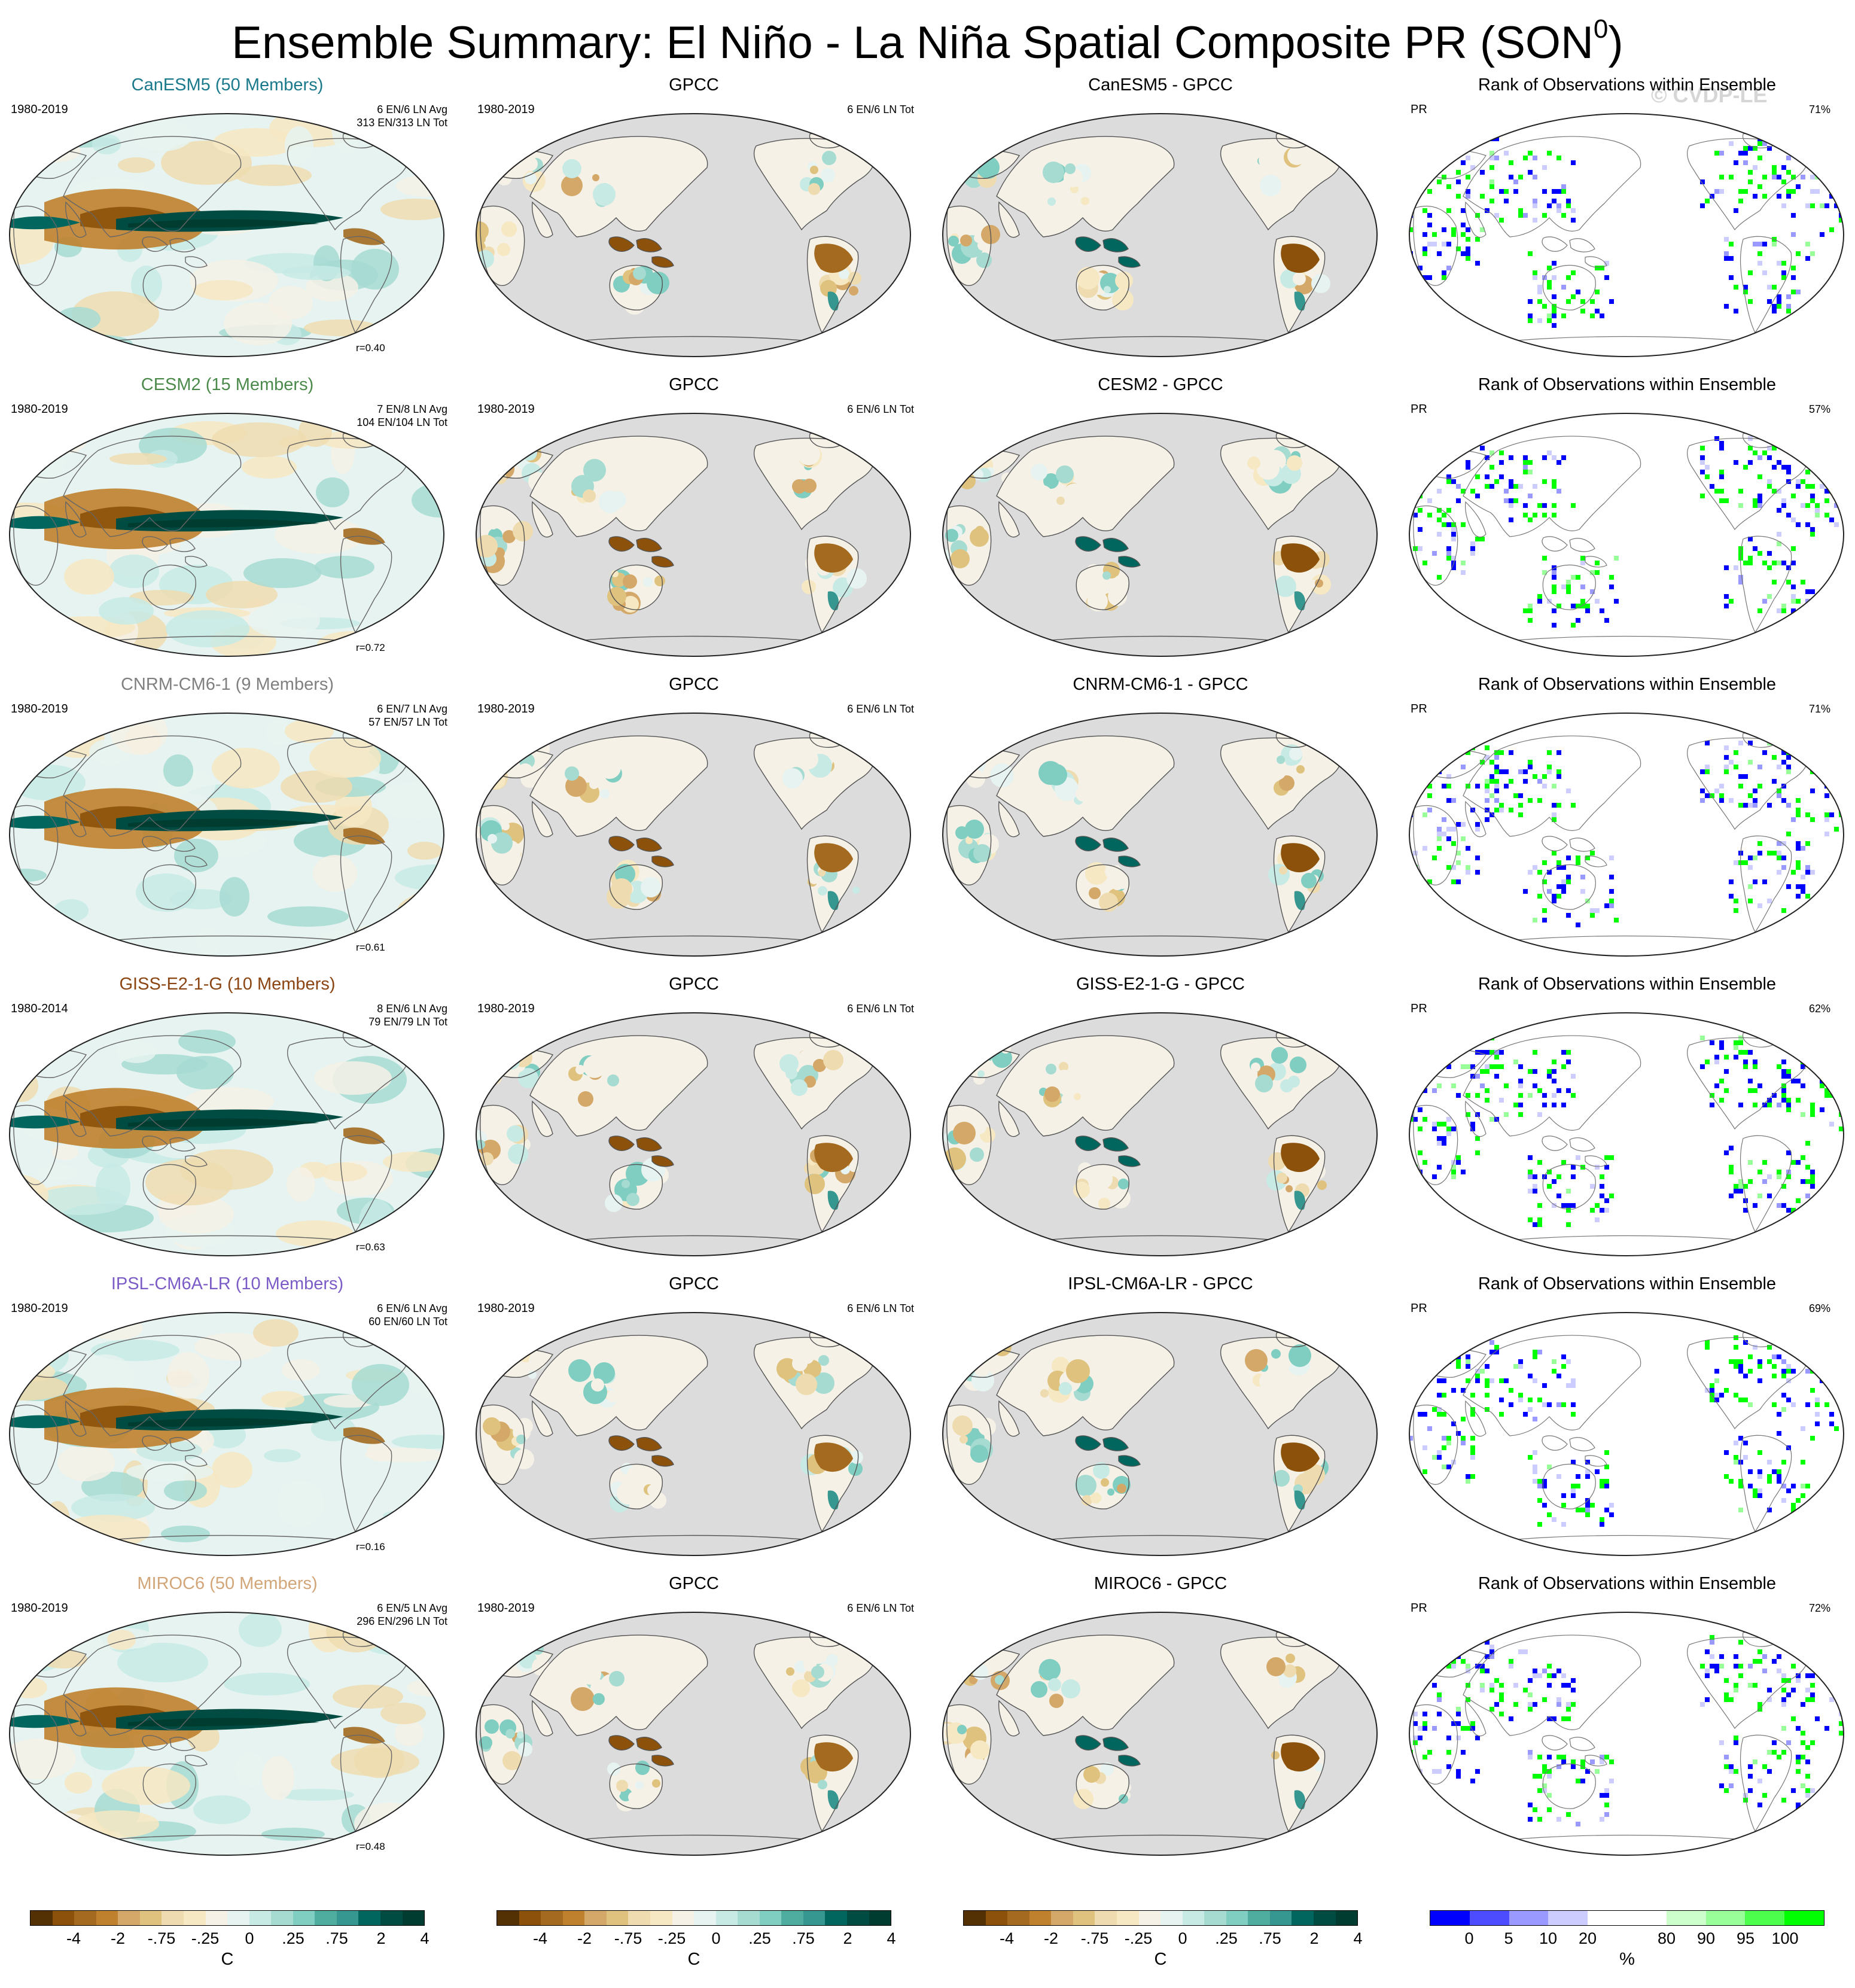 The image size is (1855, 1988). What do you see at coordinates (1419, 409) in the screenshot?
I see `rank-variable: PR` at bounding box center [1419, 409].